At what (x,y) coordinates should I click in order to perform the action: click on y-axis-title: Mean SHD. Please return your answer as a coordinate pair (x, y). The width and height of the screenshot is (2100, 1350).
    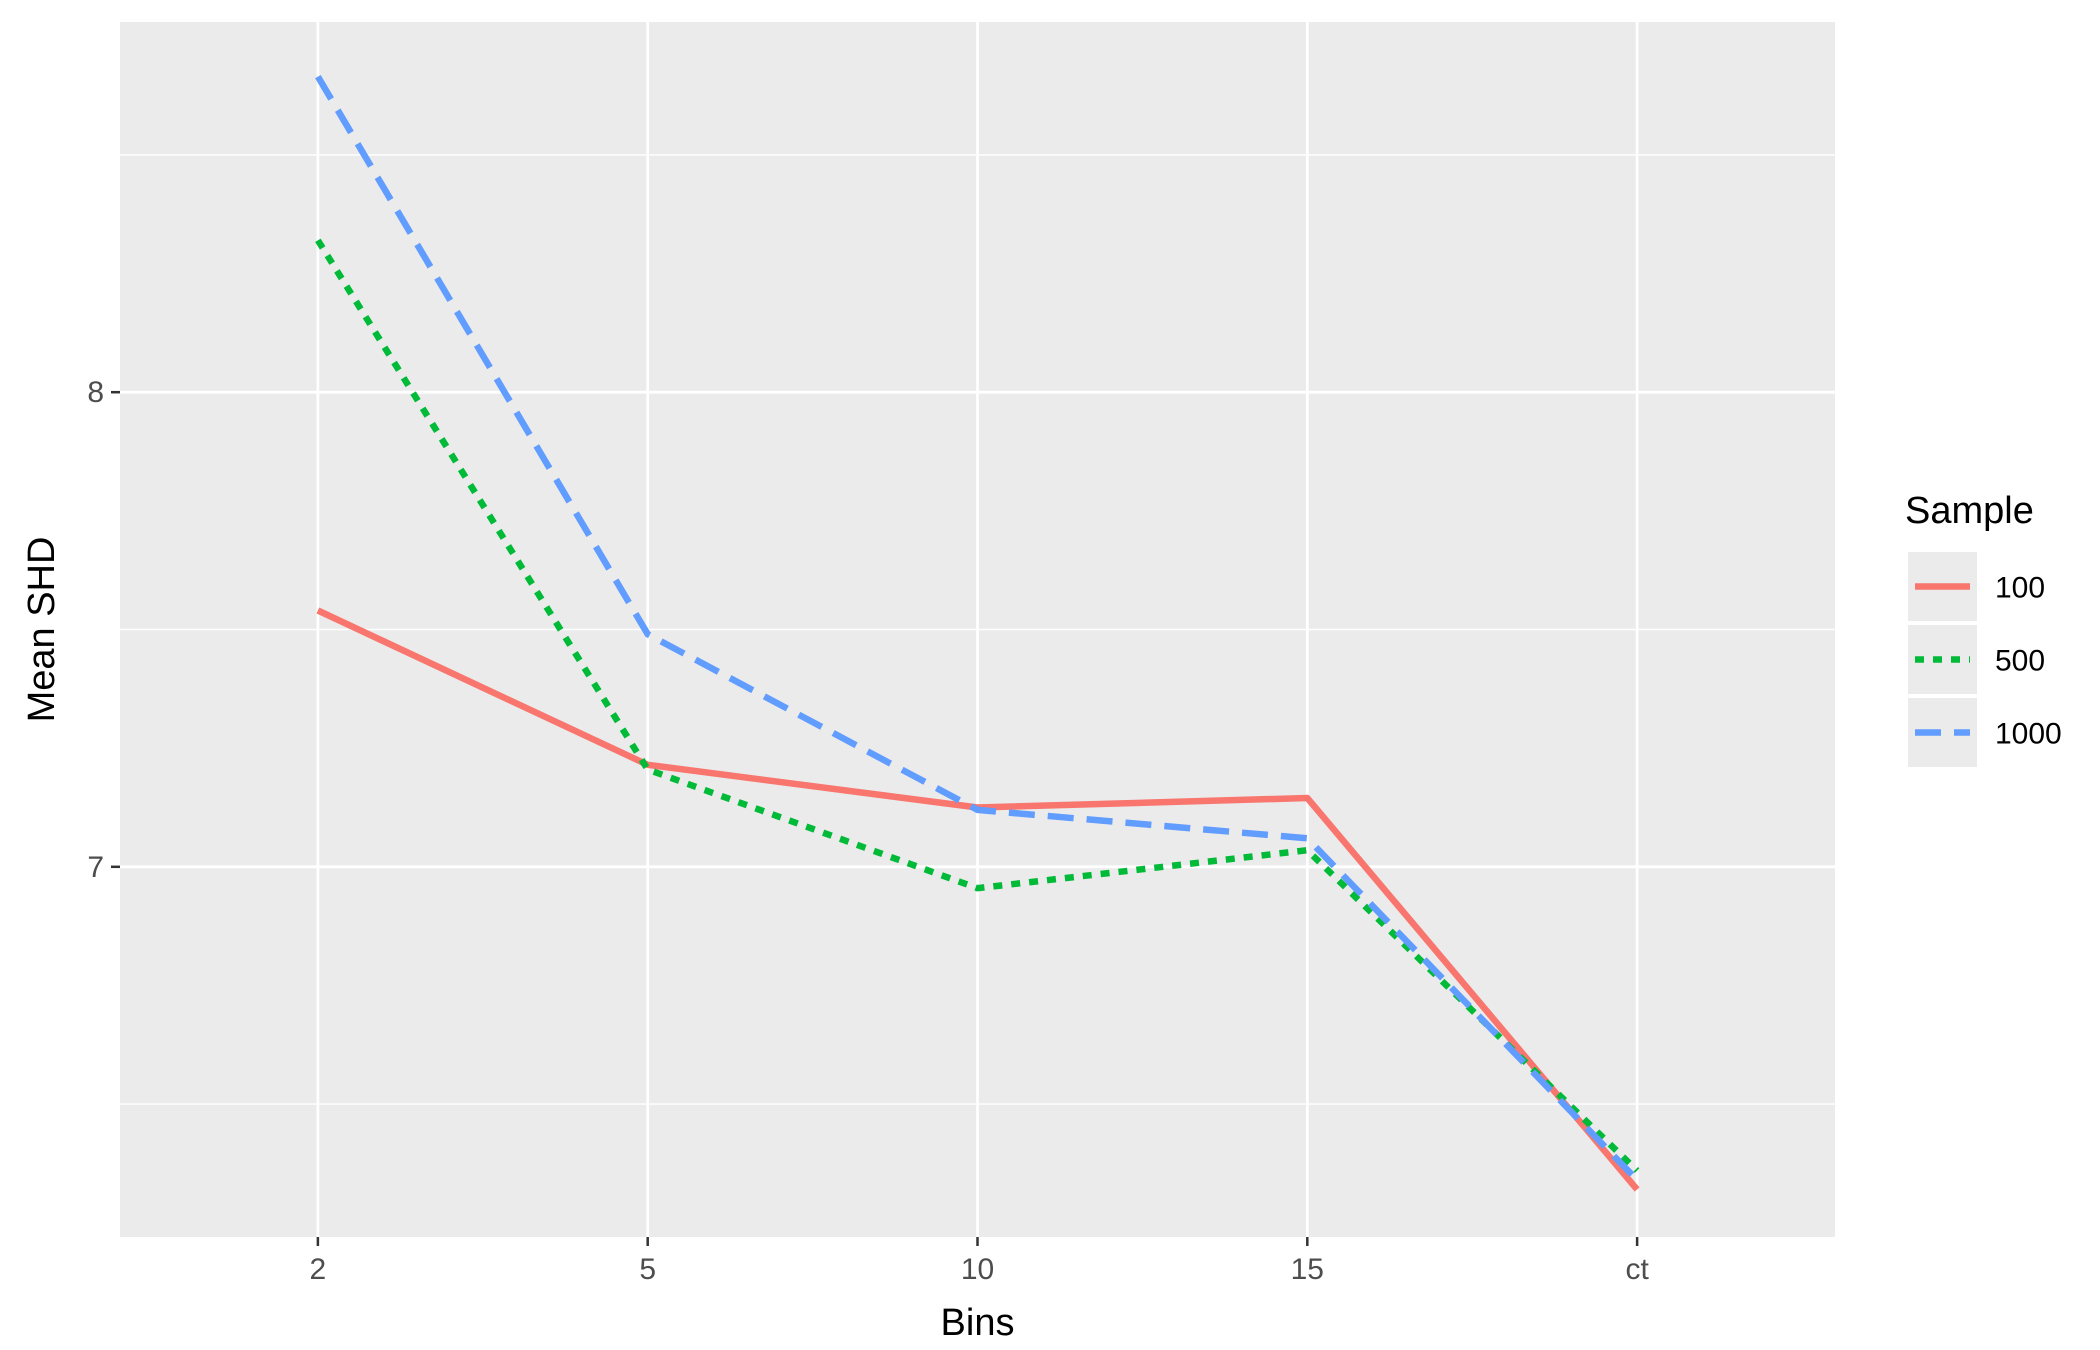
    Looking at the image, I should click on (42, 630).